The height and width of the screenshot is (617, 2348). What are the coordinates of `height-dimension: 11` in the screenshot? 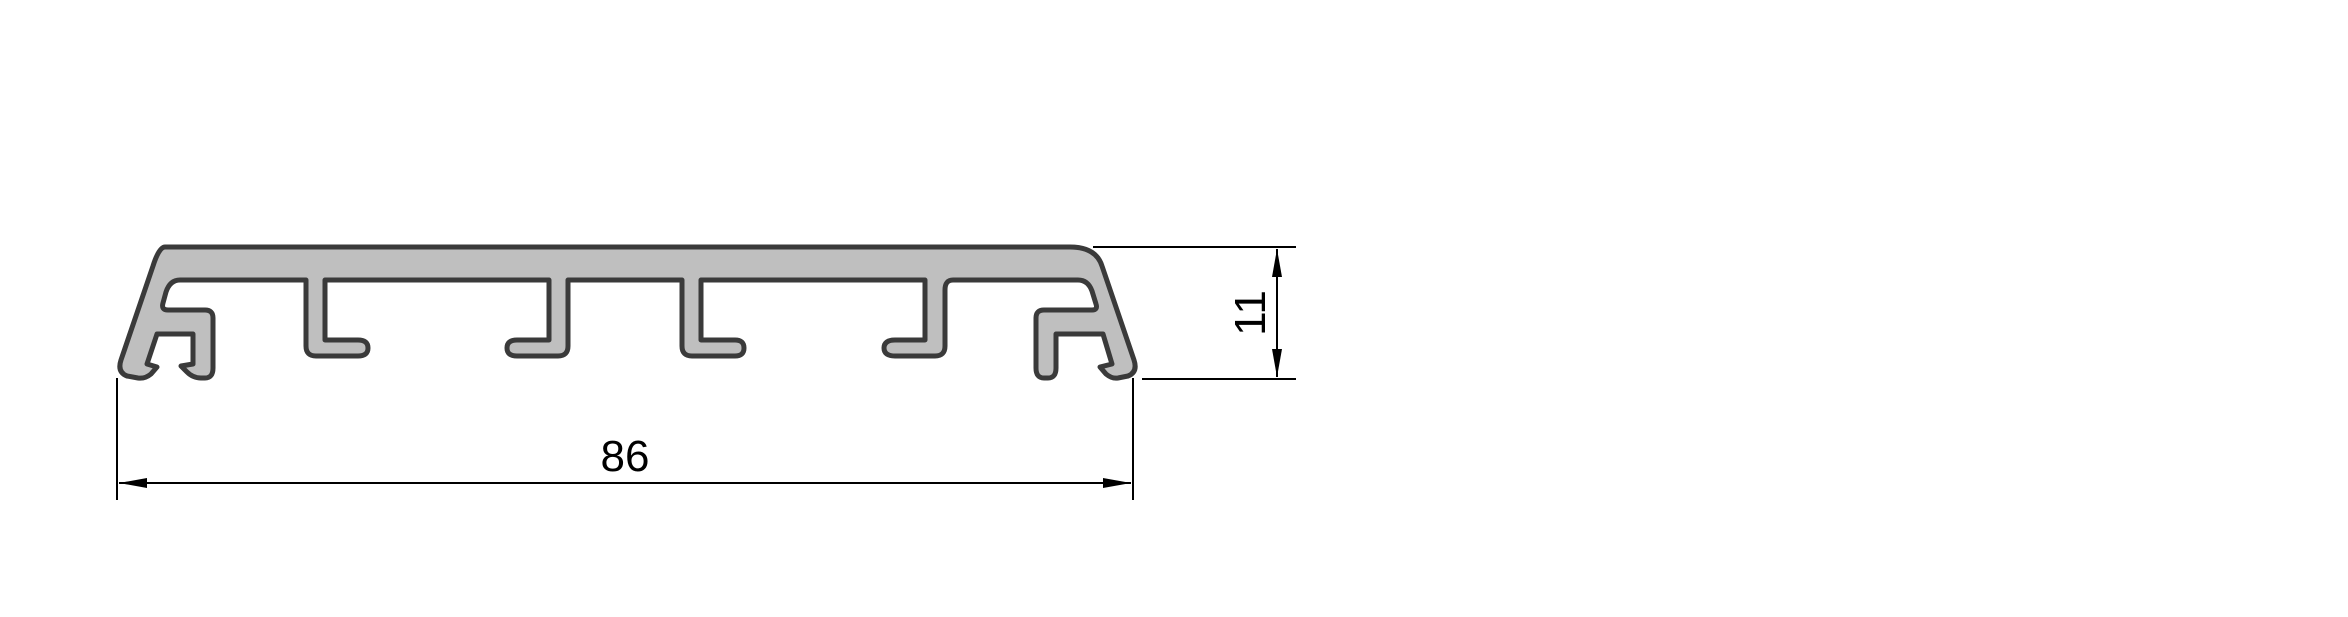 It's located at (1194, 313).